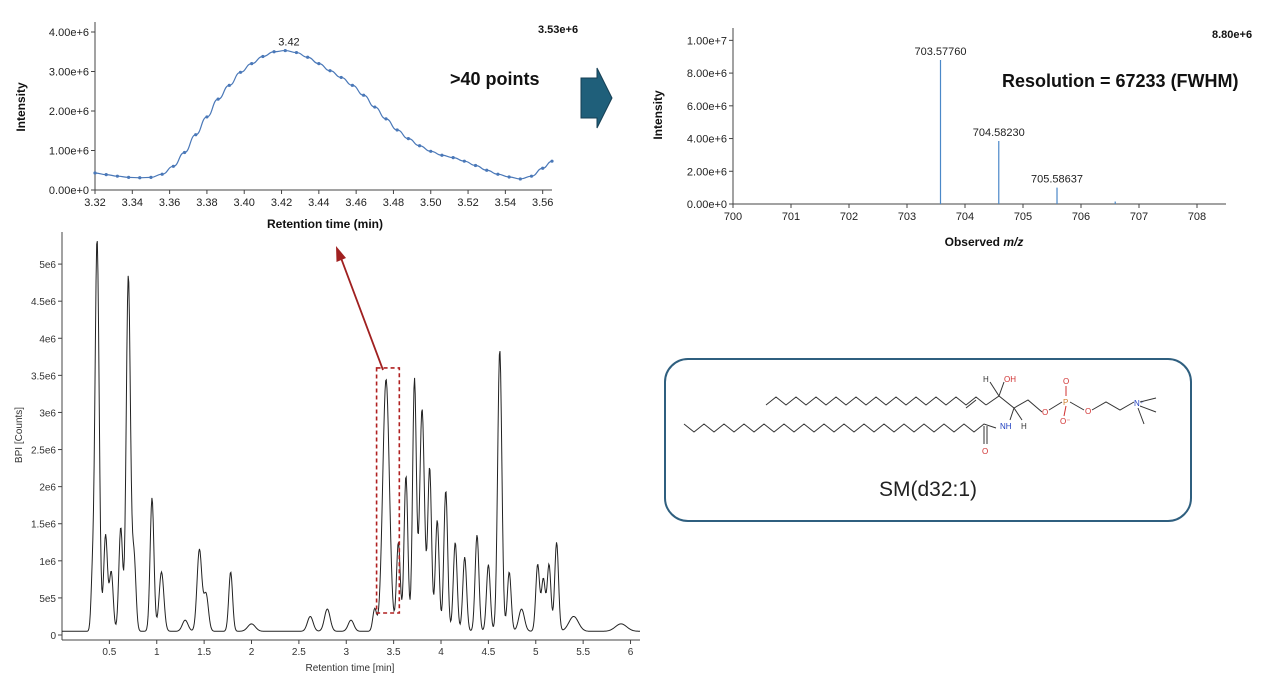 This screenshot has height=700, width=1280. What do you see at coordinates (43, 525) in the screenshot?
I see `bpi-y-tick-label: 1.5e6` at bounding box center [43, 525].